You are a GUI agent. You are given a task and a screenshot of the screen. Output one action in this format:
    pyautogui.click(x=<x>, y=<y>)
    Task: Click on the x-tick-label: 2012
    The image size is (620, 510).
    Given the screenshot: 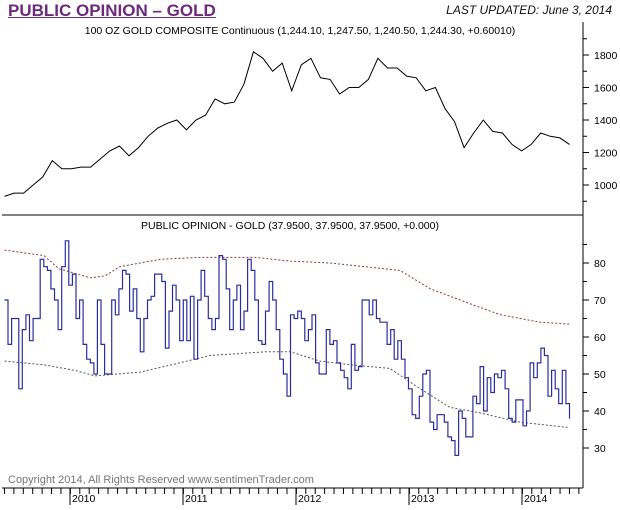 What is the action you would take?
    pyautogui.click(x=310, y=499)
    